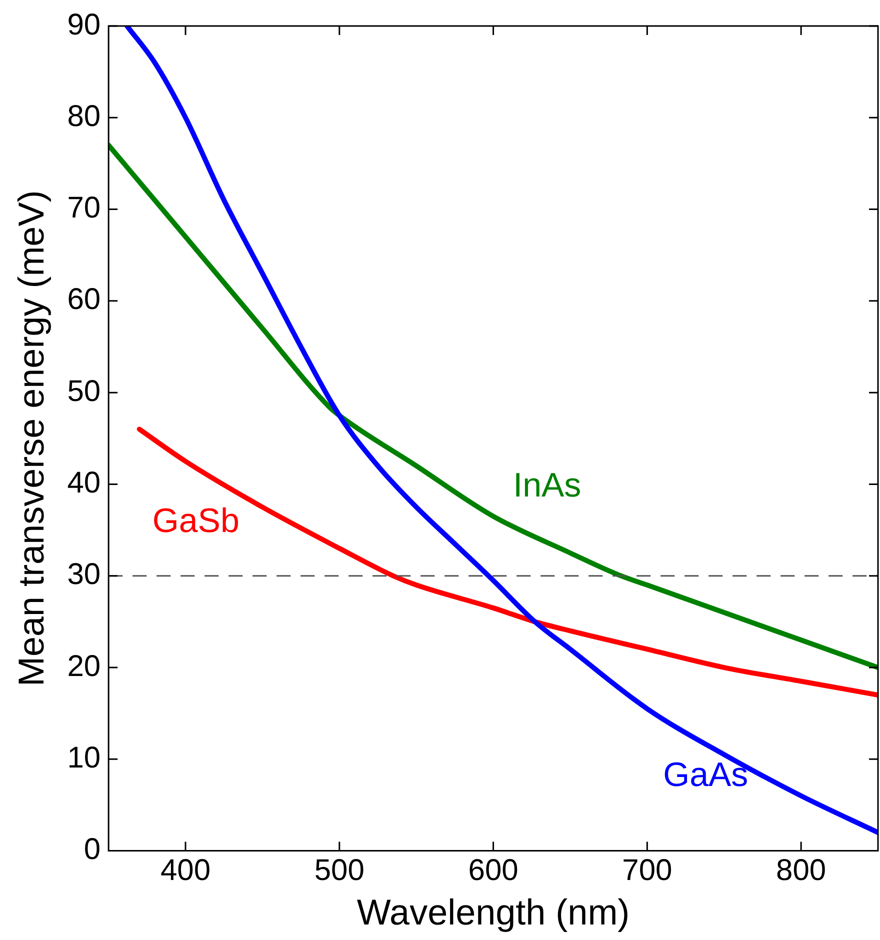  Describe the element at coordinates (84, 25) in the screenshot. I see `y-tick-label: 90` at that location.